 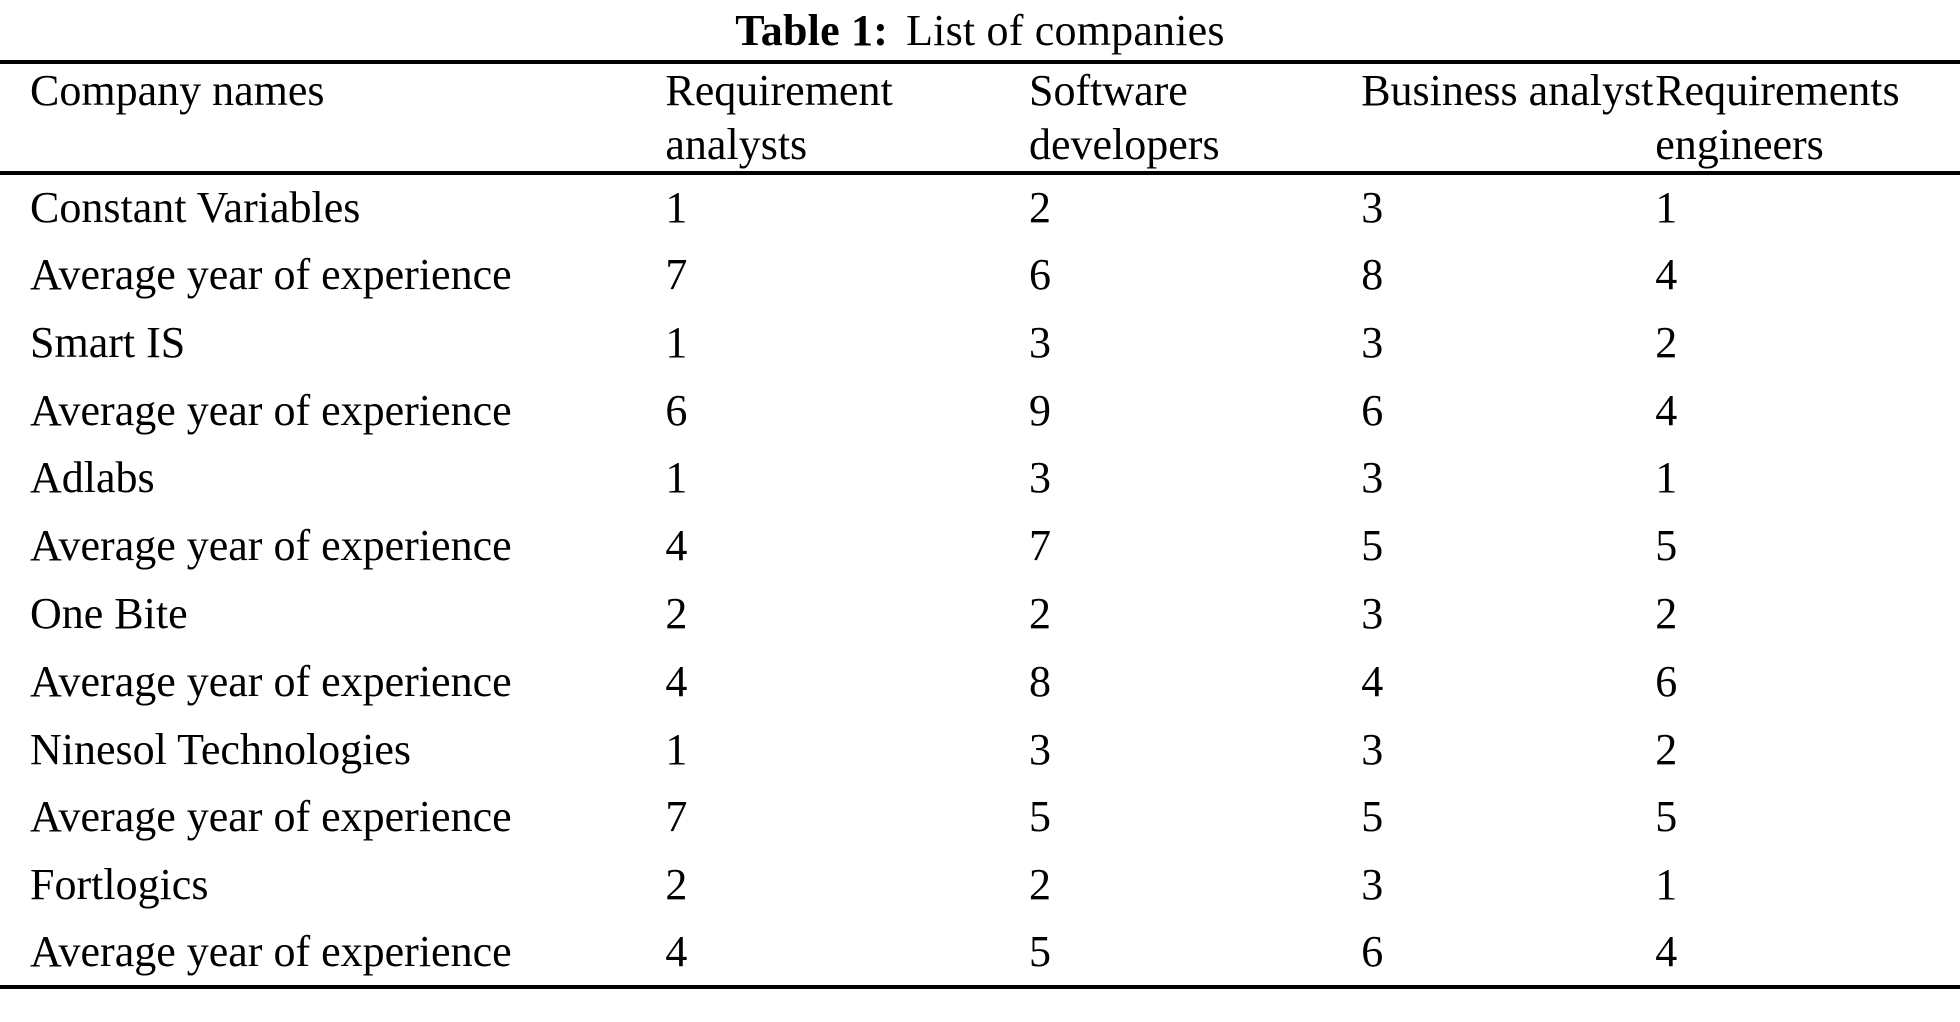 What do you see at coordinates (812, 30) in the screenshot?
I see `caption-label: Table 1:` at bounding box center [812, 30].